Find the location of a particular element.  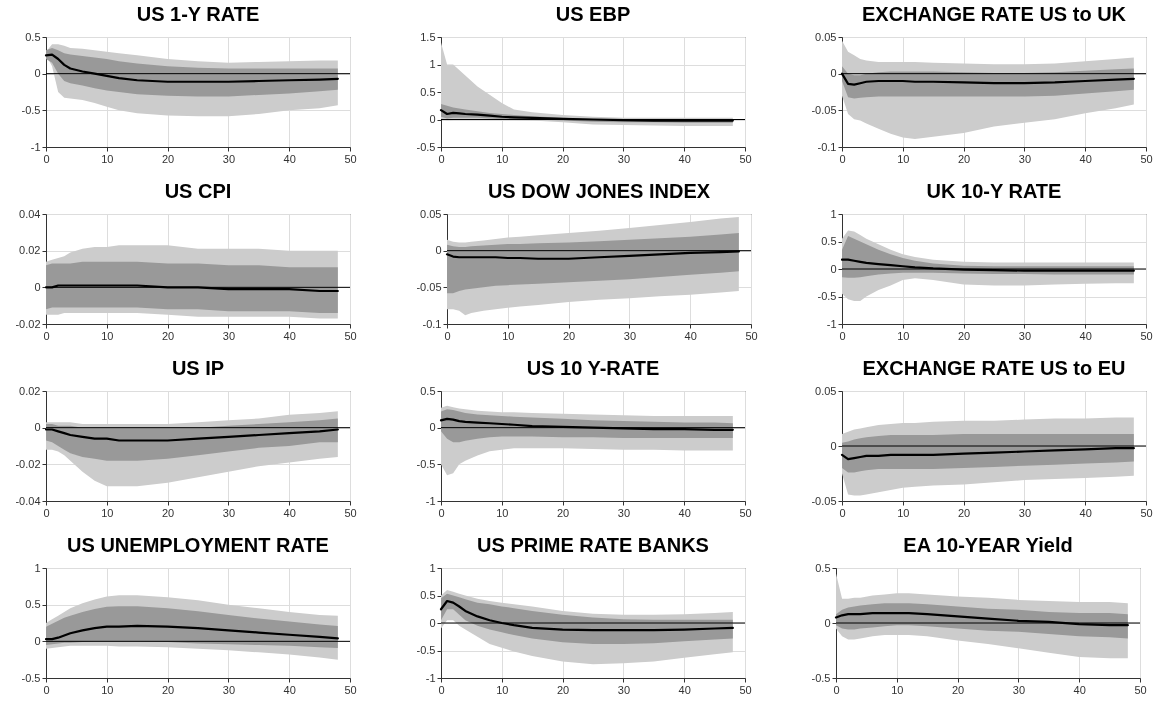

chart-title: UK 10-Y RATE is located at coordinates (994, 191).